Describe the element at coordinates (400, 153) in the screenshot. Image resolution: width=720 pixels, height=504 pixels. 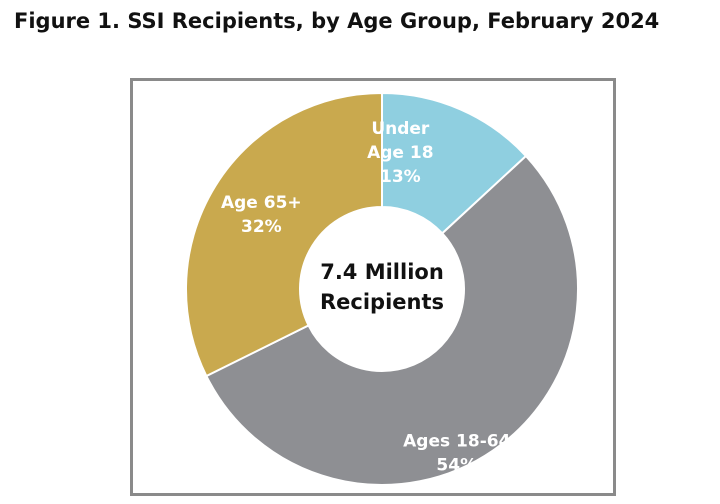
I see `slice-label-under-age-18: Under Age 18 13%` at that location.